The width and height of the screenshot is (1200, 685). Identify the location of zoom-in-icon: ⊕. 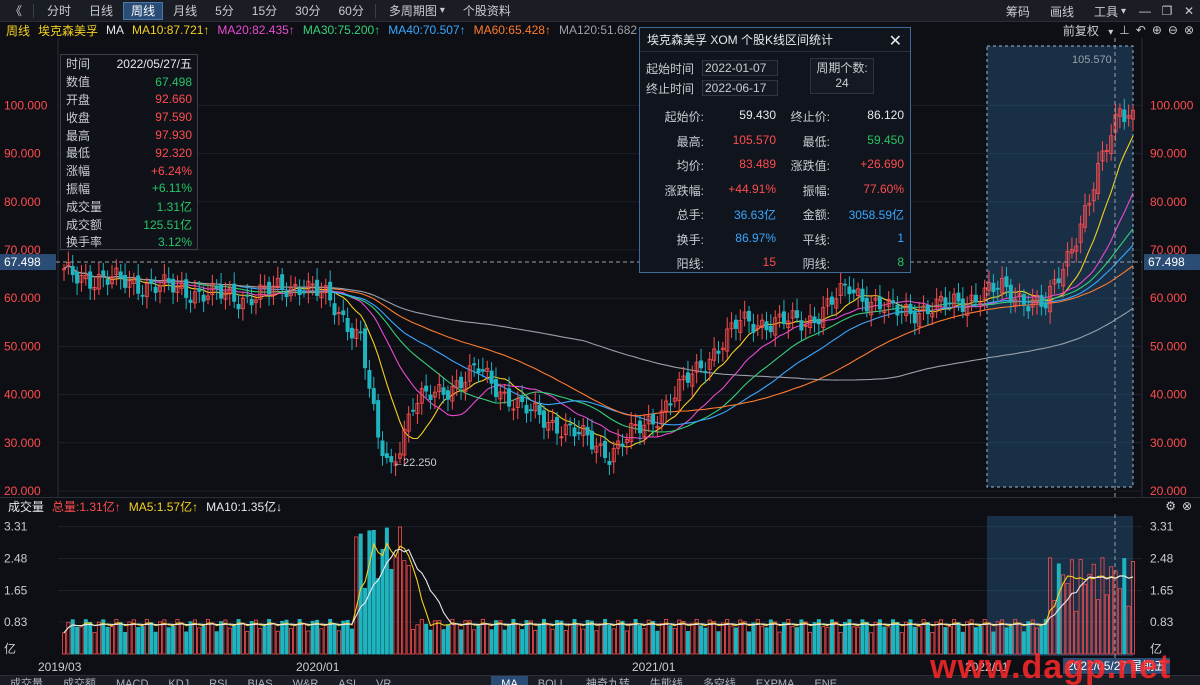
(1156, 30).